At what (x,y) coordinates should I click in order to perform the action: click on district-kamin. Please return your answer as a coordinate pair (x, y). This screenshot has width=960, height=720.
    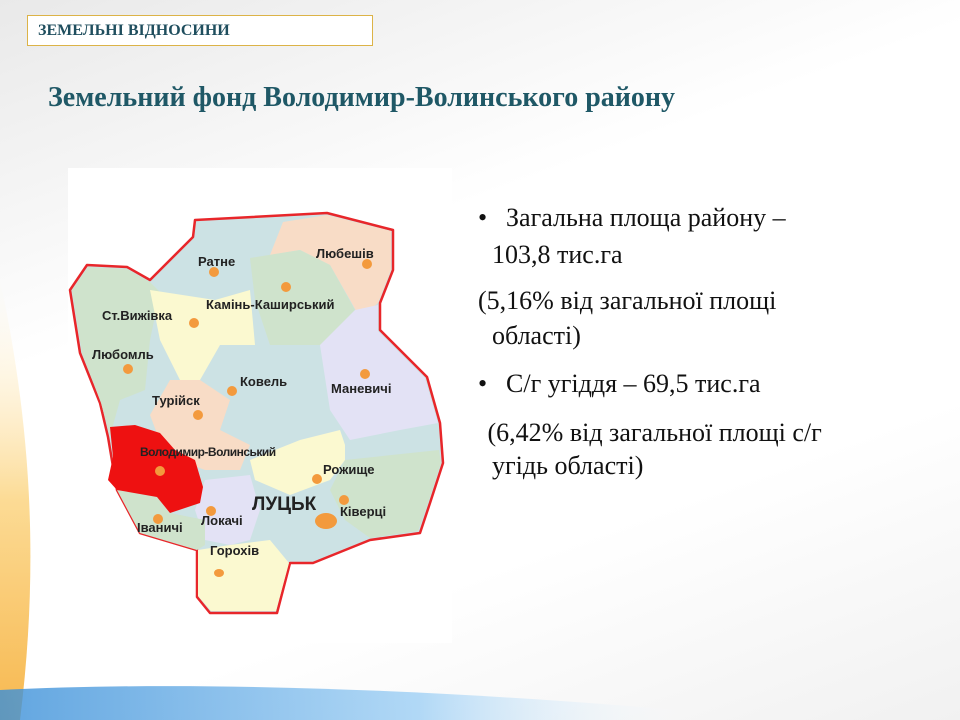
    Looking at the image, I should click on (302, 297).